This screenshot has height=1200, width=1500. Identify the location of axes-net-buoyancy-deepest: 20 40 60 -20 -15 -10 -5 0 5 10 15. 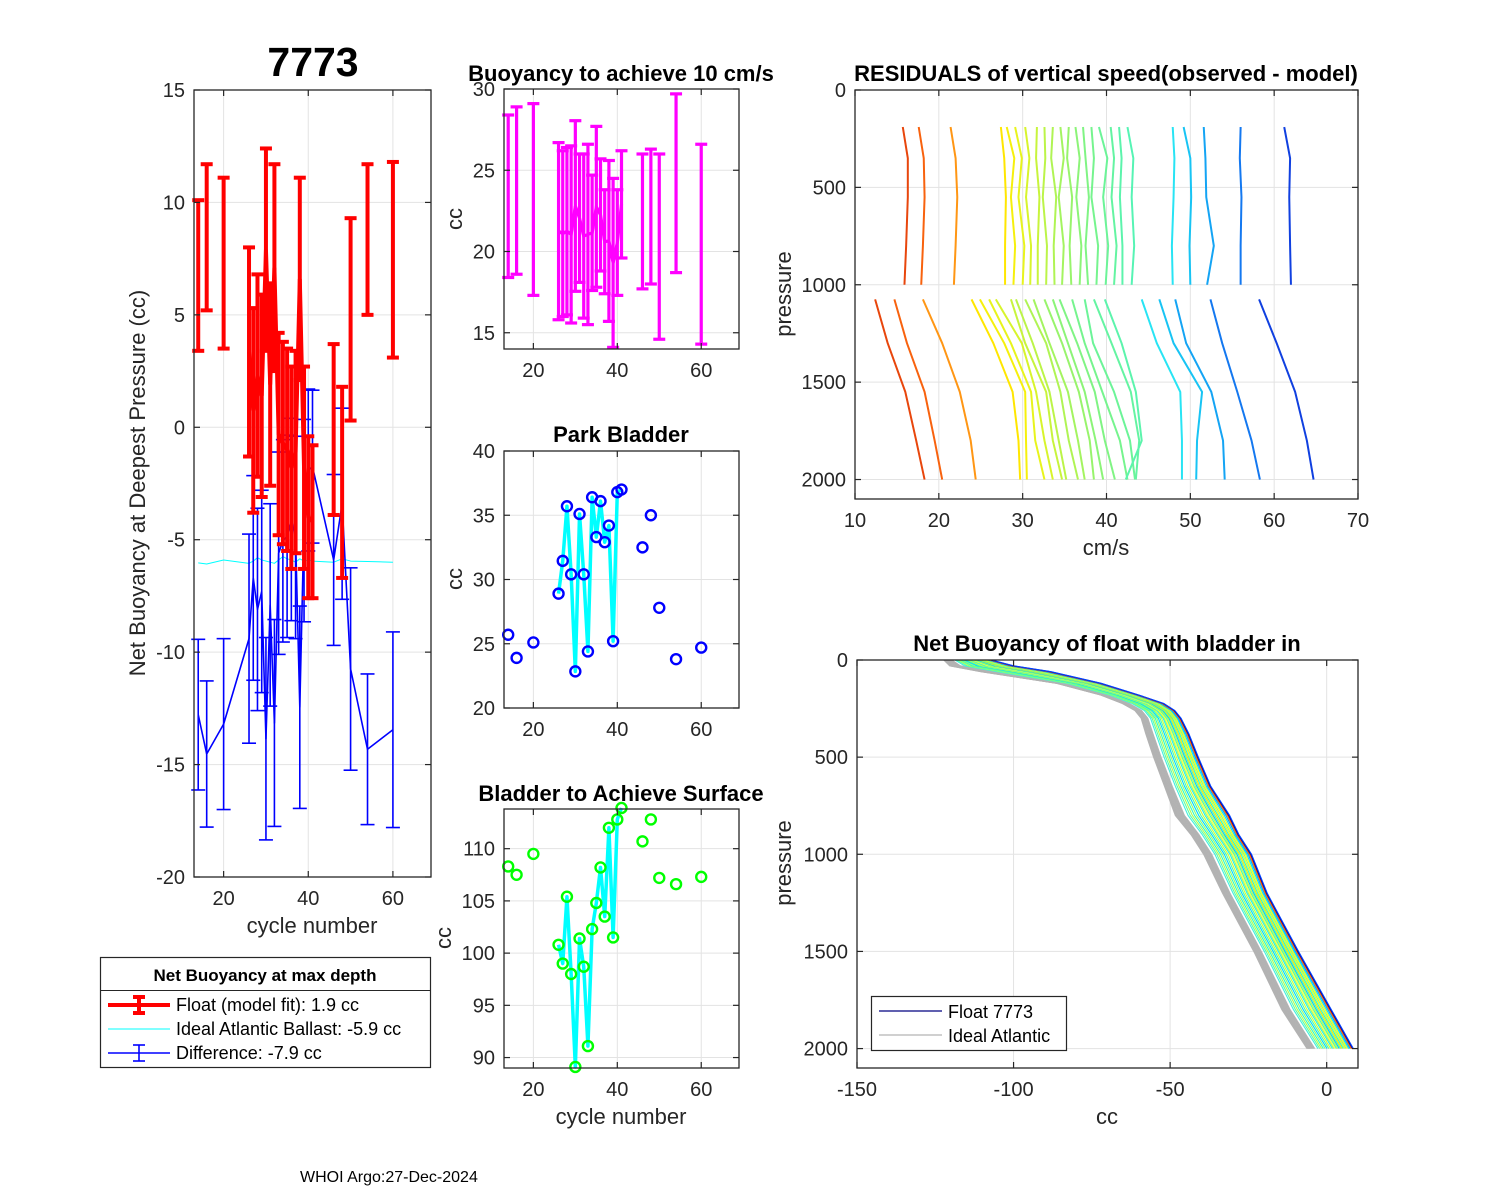
(294, 495).